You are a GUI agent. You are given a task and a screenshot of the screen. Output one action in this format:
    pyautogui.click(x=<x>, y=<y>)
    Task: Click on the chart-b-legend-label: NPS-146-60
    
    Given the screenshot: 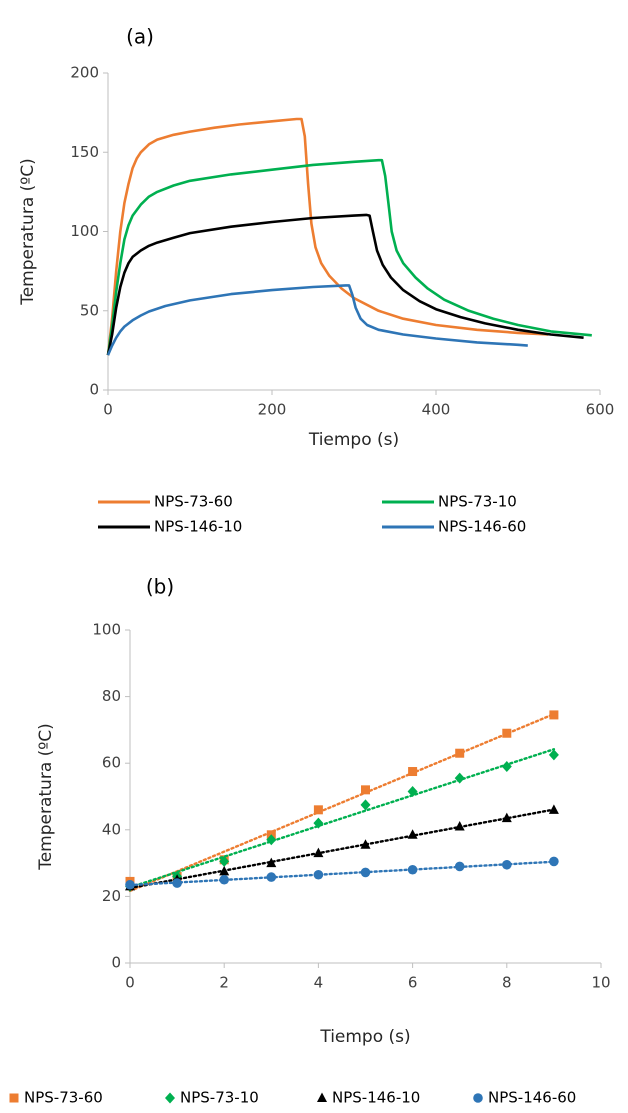 What is the action you would take?
    pyautogui.click(x=532, y=1098)
    